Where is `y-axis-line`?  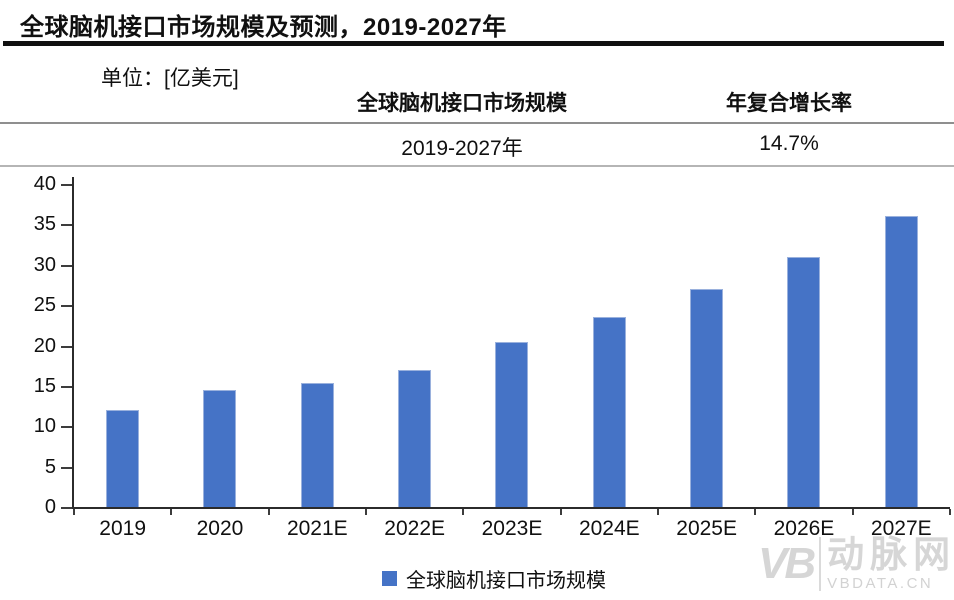
y-axis-line is located at coordinates (73, 343).